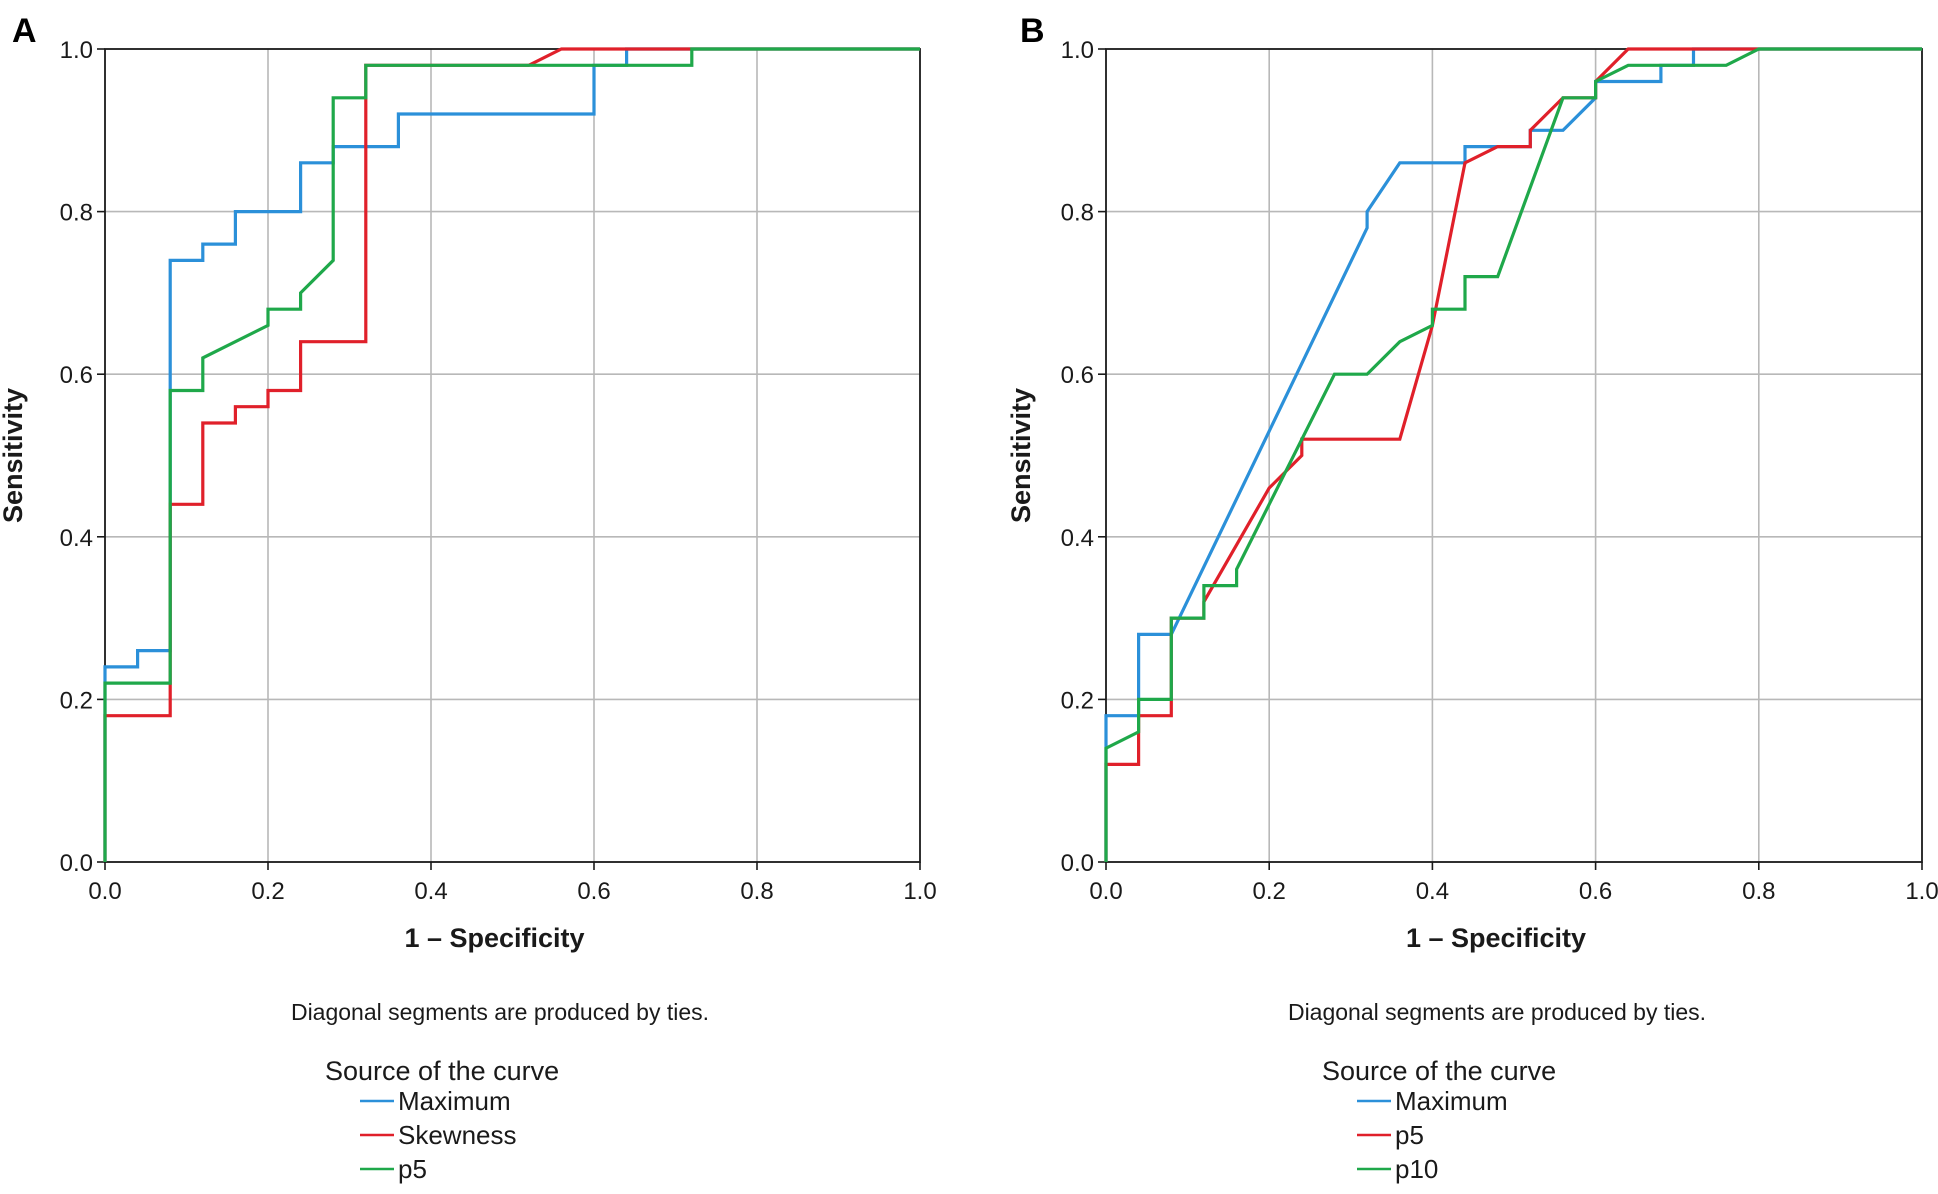 The image size is (1938, 1194). I want to click on legend-label-p10: p10, so click(1416, 1169).